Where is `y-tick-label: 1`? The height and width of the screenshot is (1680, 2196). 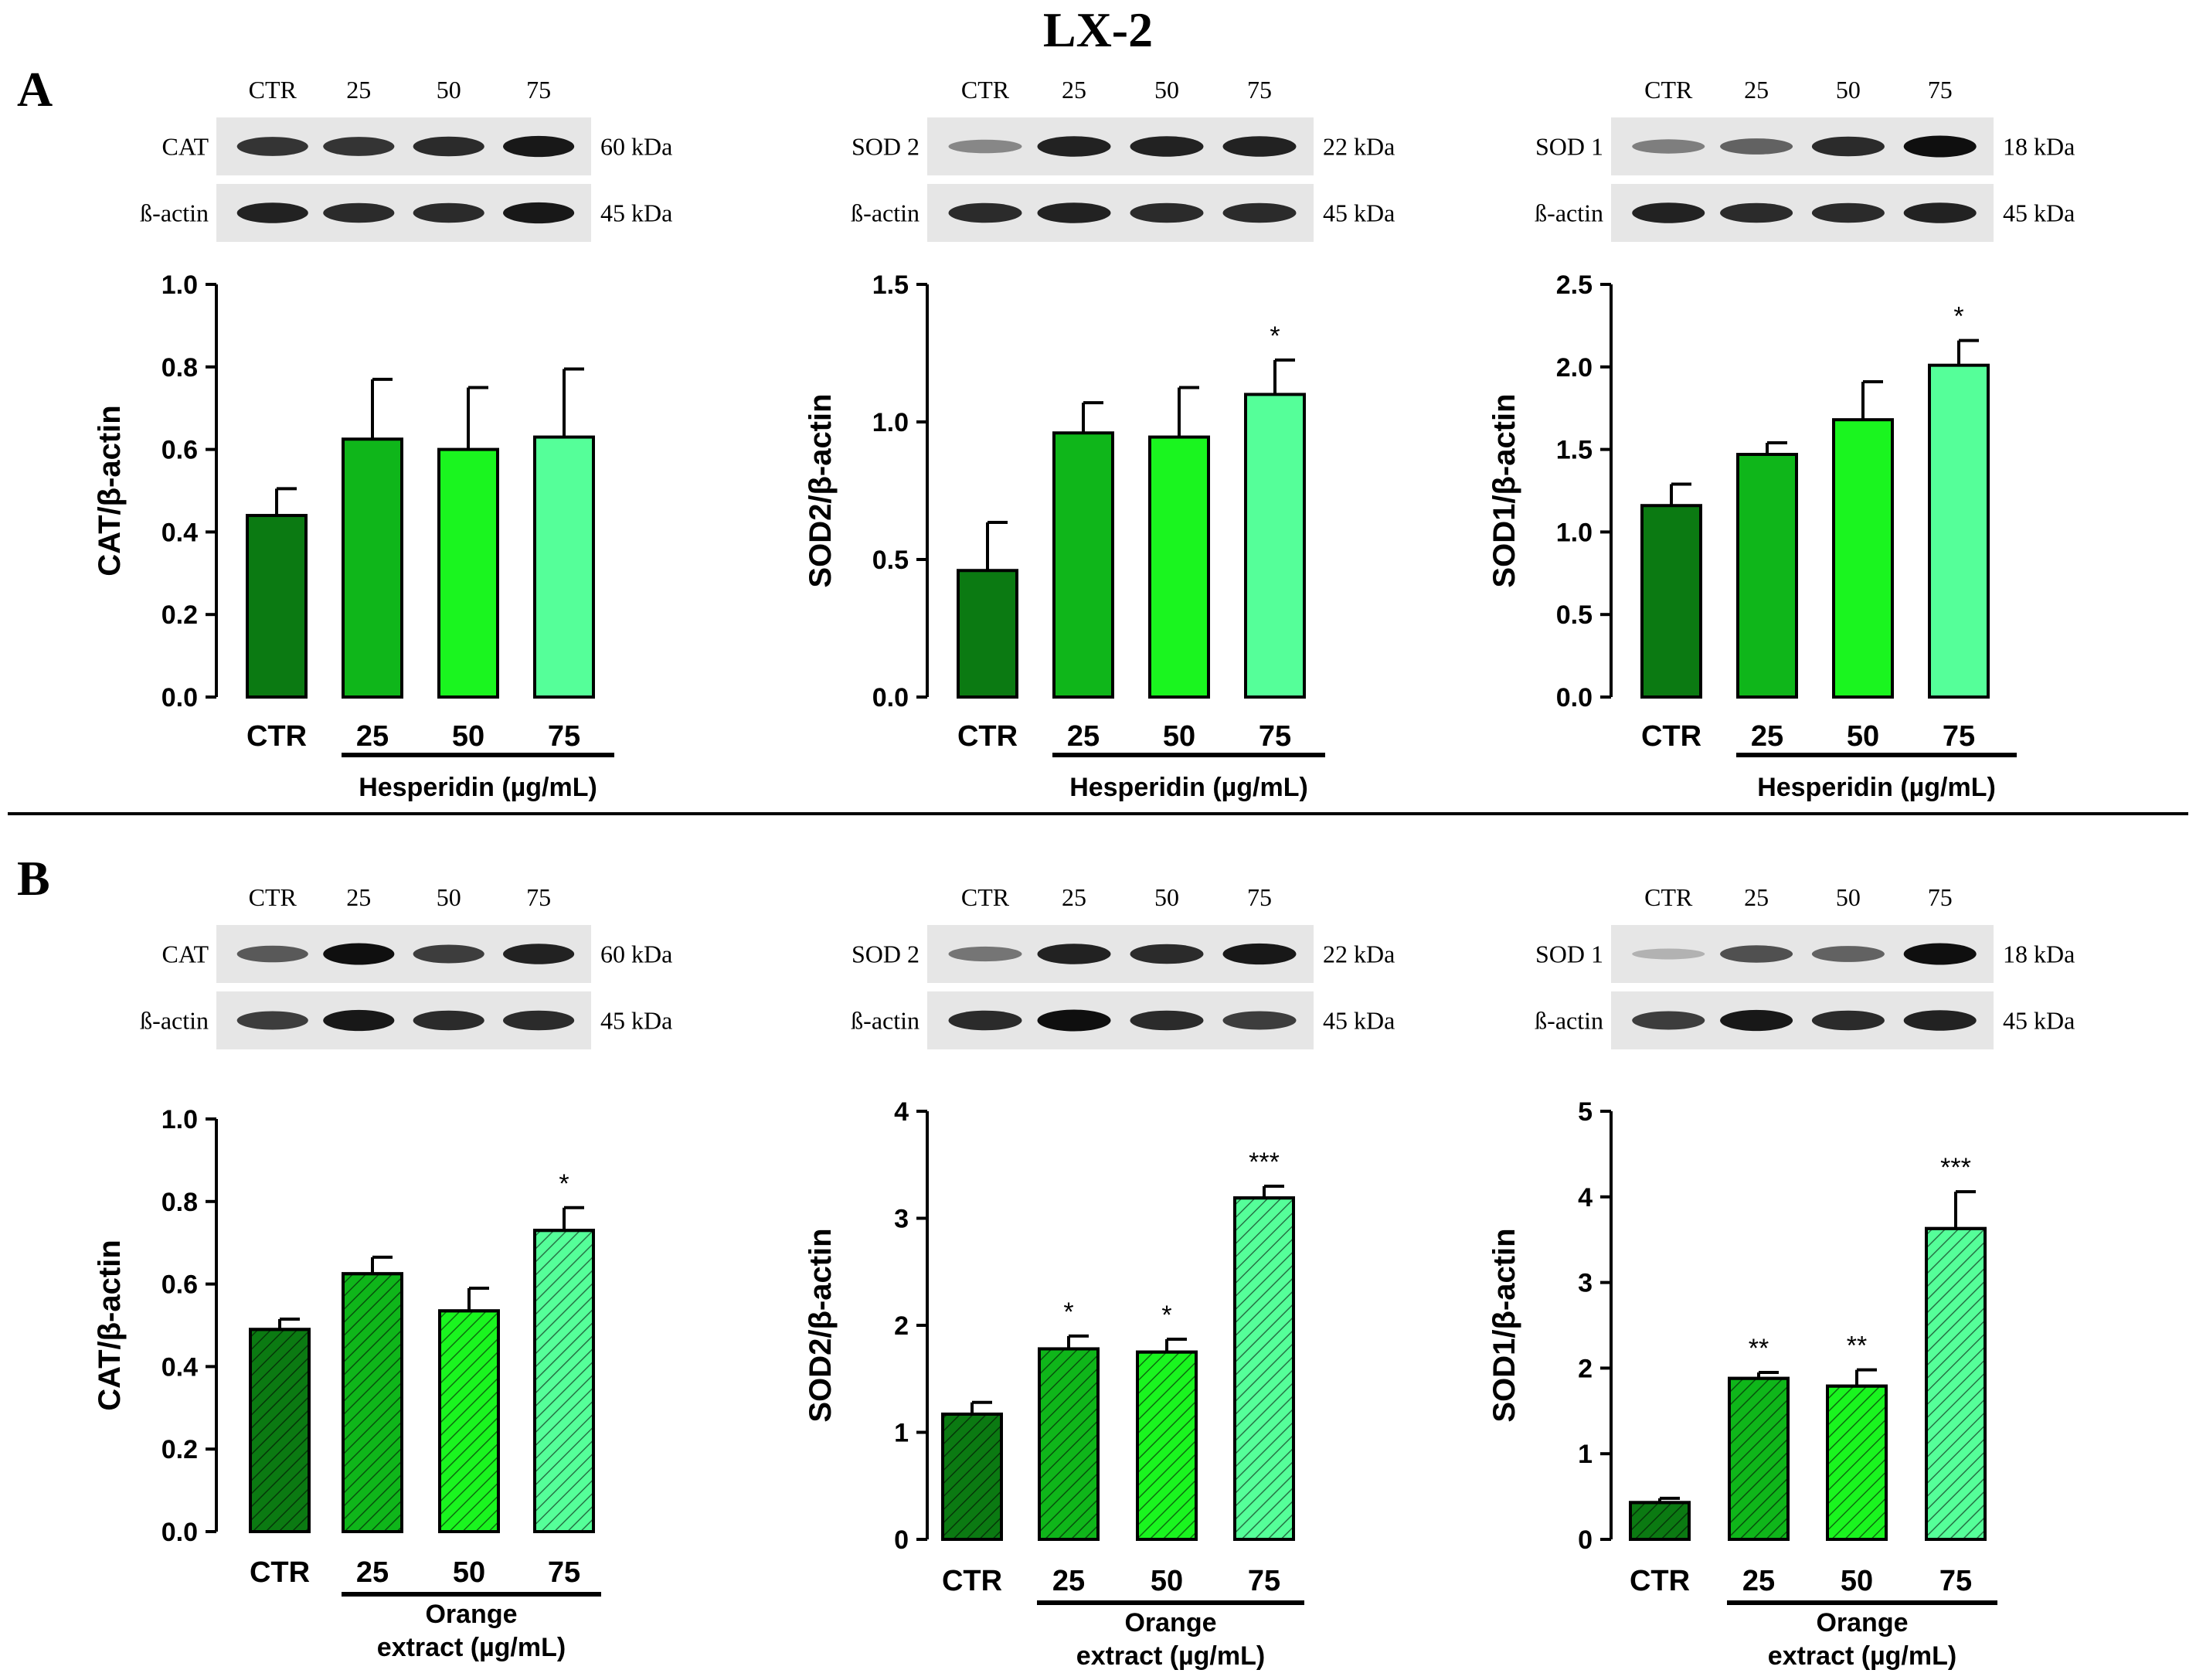
y-tick-label: 1 is located at coordinates (901, 1433).